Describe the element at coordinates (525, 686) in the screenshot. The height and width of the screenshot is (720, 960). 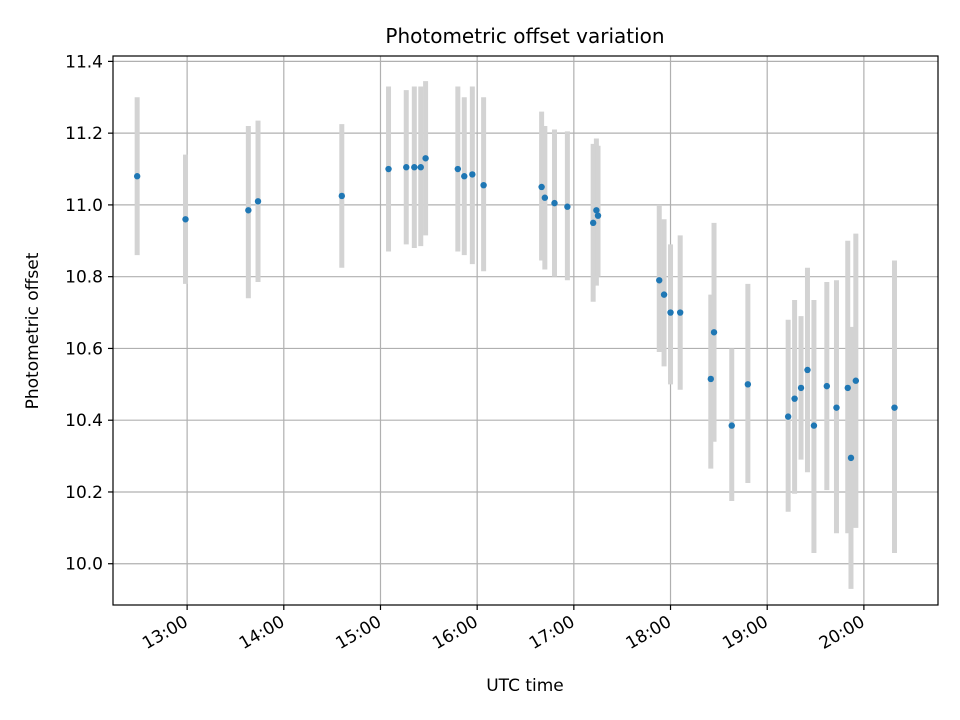
I see `x-axis-label: UTC time` at that location.